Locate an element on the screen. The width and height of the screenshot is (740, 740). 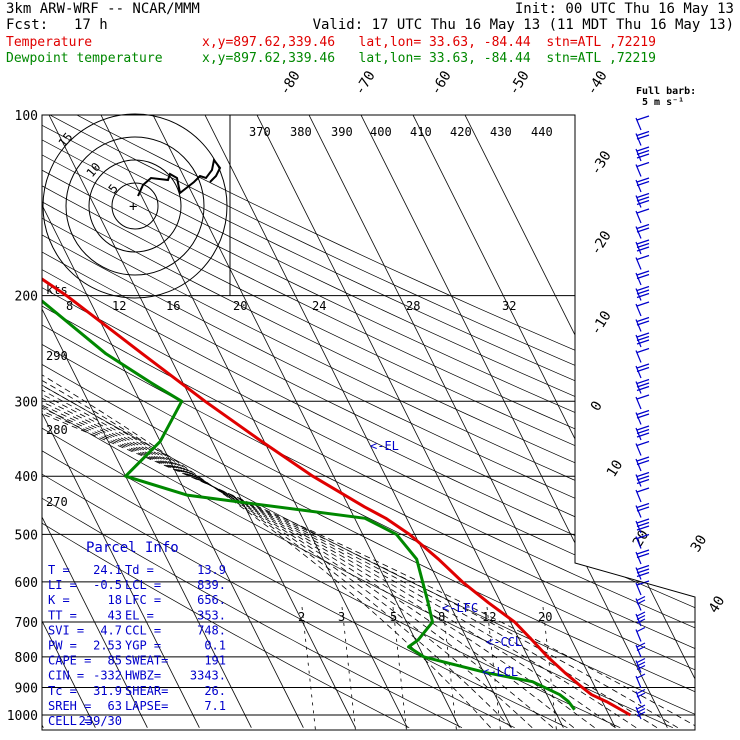
parcel-info-cell: EL = is located at coordinates (139, 615).